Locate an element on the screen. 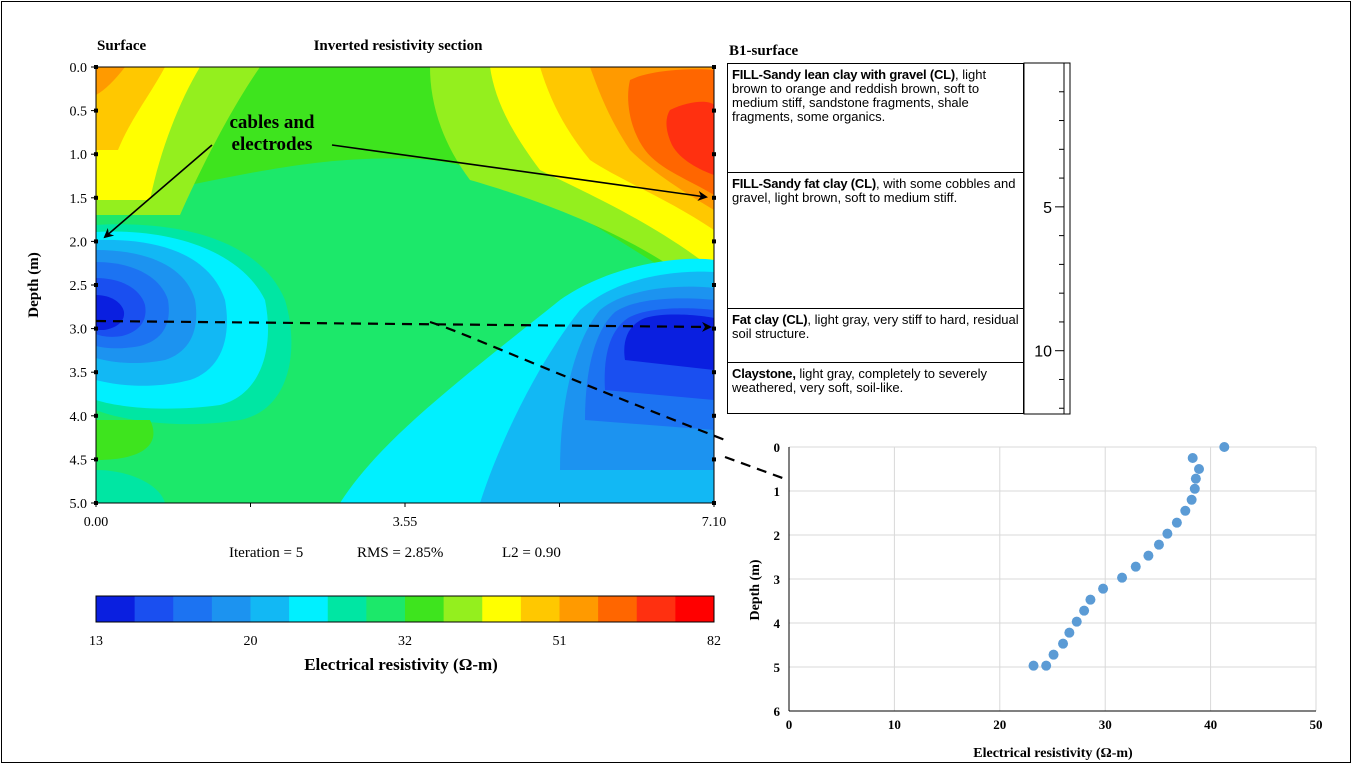  section-x-tick-label: 3.55 is located at coordinates (405, 522).